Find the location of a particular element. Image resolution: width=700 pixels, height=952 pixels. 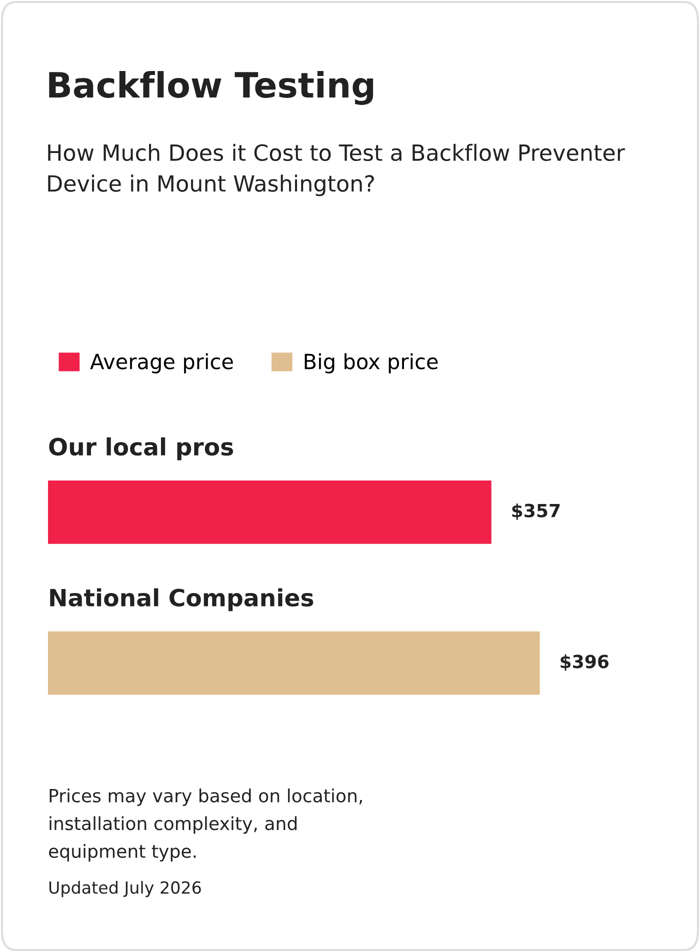

chart-title: Backflow Testing is located at coordinates (211, 88).